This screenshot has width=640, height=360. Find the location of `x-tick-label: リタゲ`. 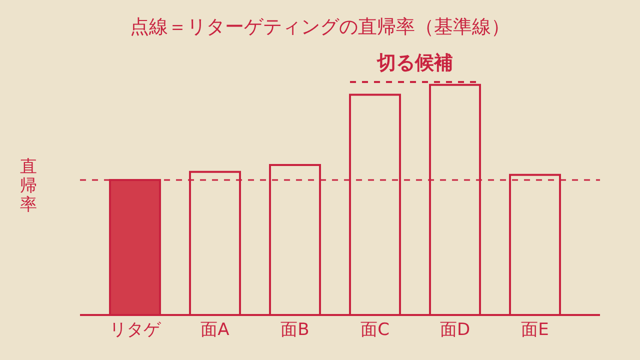

x-tick-label: リタゲ is located at coordinates (136, 330).